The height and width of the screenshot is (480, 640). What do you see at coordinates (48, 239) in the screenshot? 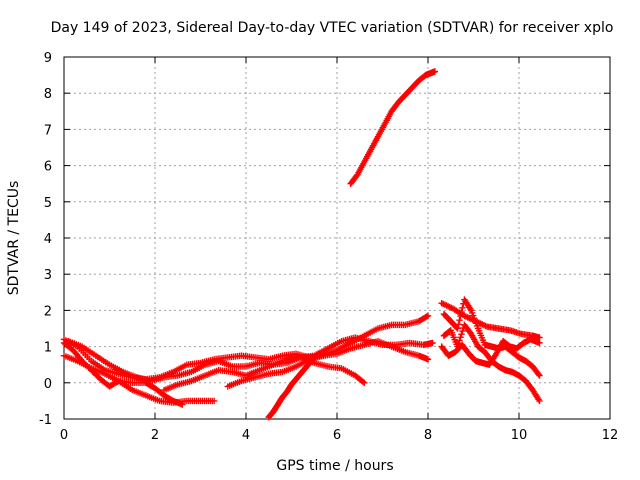
I see `y-tick-label: 4` at bounding box center [48, 239].